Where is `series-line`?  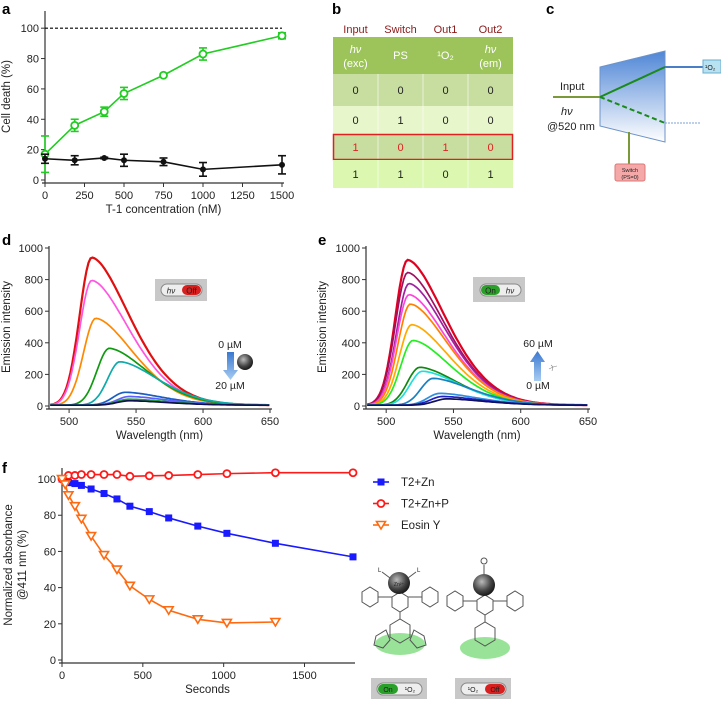 series-line is located at coordinates (168, 551).